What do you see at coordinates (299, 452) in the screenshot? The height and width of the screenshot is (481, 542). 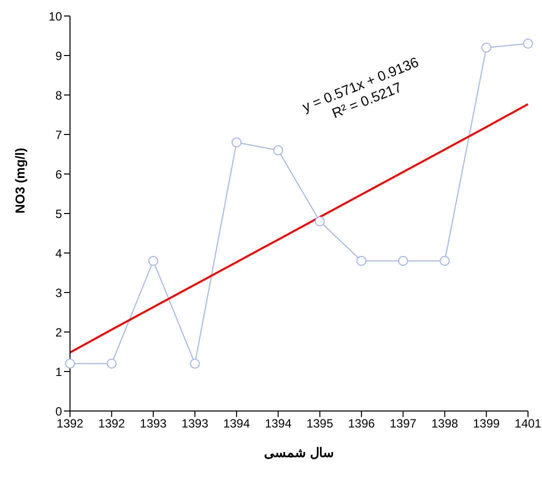 I see `x-axis-title: سال شمسی` at bounding box center [299, 452].